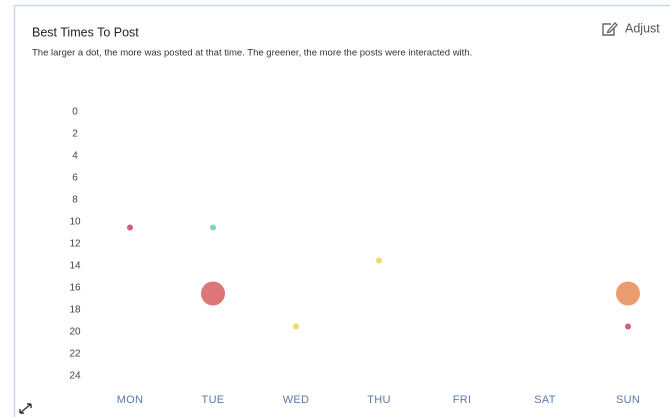  Describe the element at coordinates (75, 376) in the screenshot. I see `y-tick-label: 24` at that location.